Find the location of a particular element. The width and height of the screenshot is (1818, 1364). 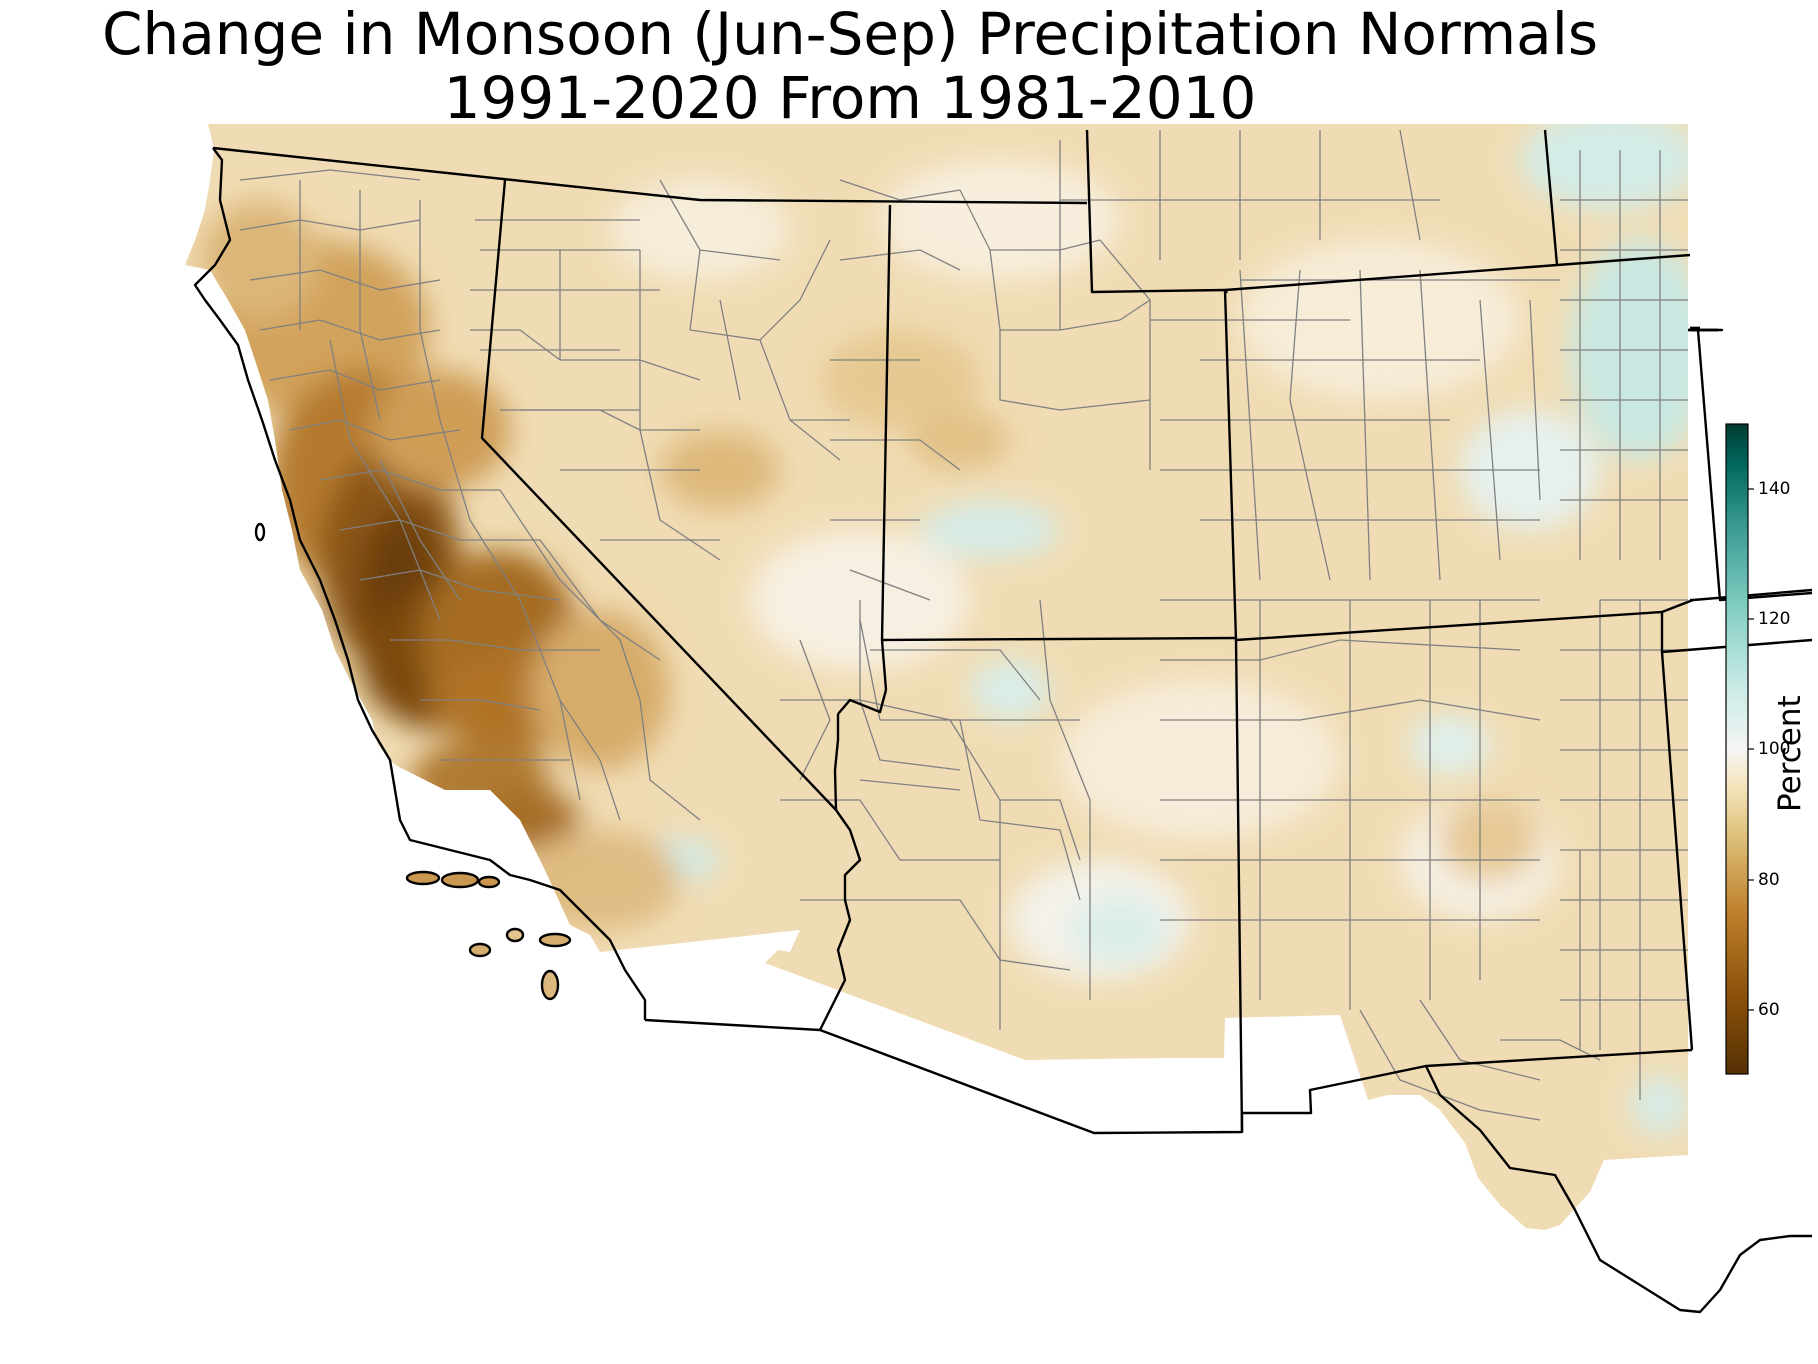

colorbar-ticks is located at coordinates (1751, 749).